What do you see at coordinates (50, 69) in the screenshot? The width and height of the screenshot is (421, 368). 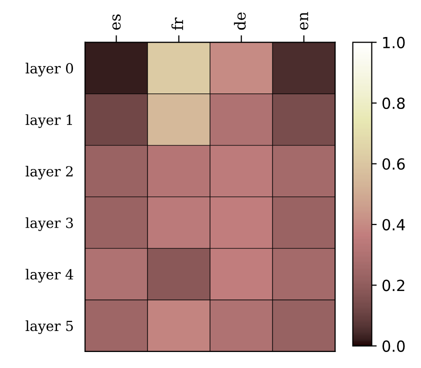 I see `y-tick-label: layer 0` at bounding box center [50, 69].